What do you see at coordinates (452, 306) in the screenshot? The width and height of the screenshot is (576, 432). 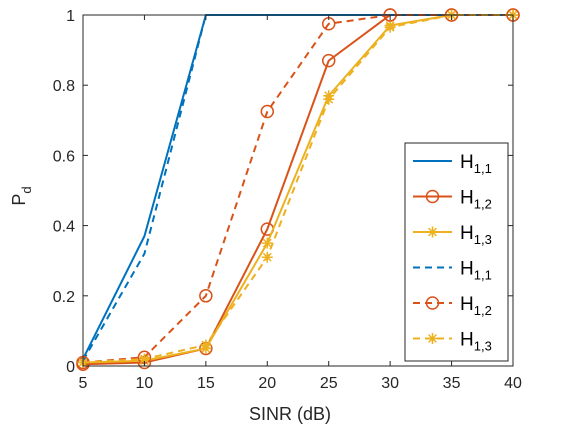 I see `legend-entry-5: H1,2` at bounding box center [452, 306].